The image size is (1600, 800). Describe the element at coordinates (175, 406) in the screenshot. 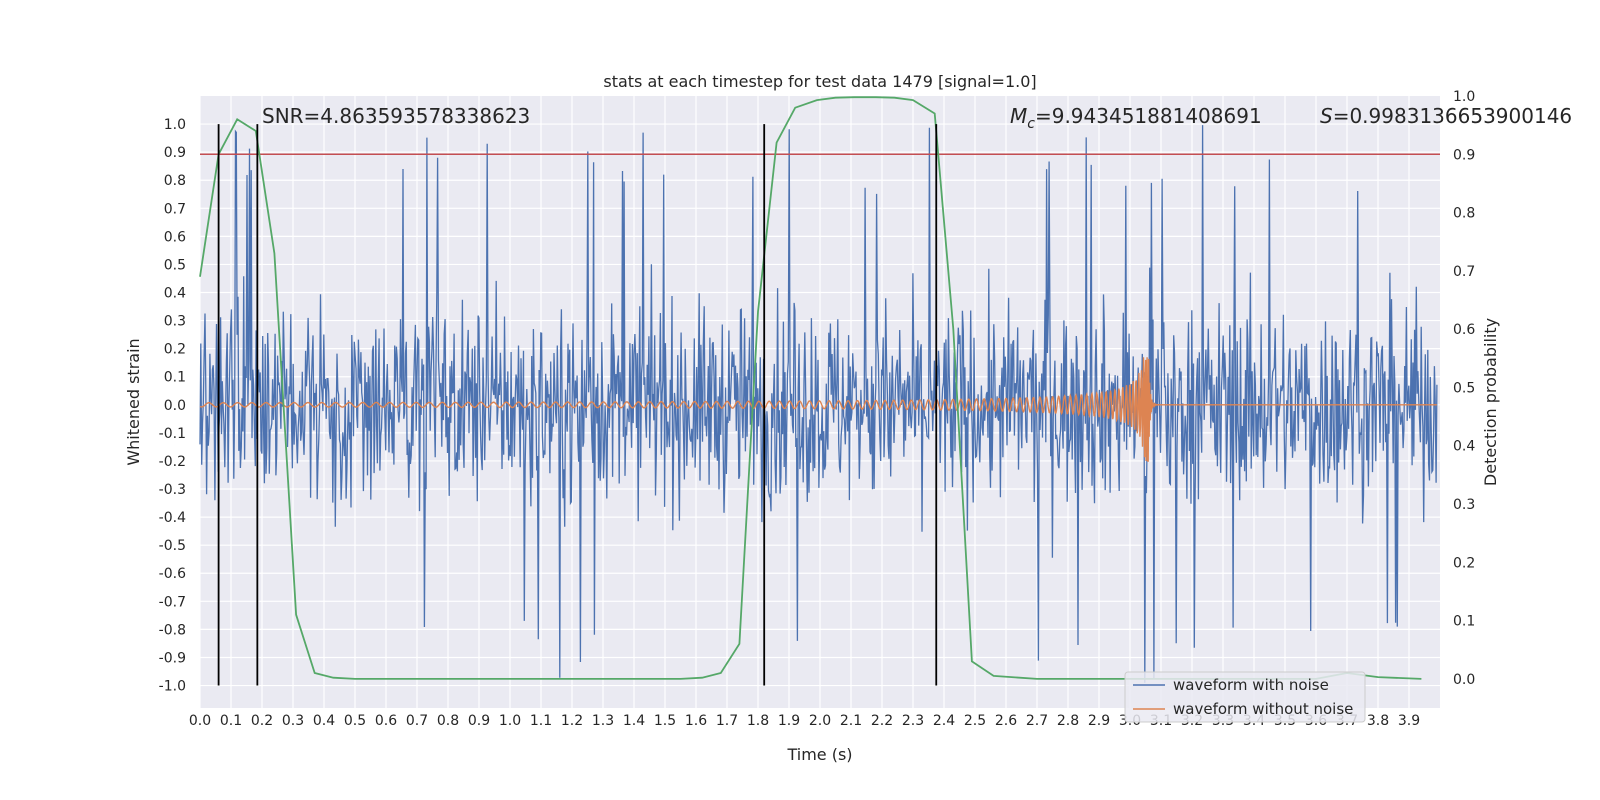

I see `y-left-tick-label: 0.0` at that location.